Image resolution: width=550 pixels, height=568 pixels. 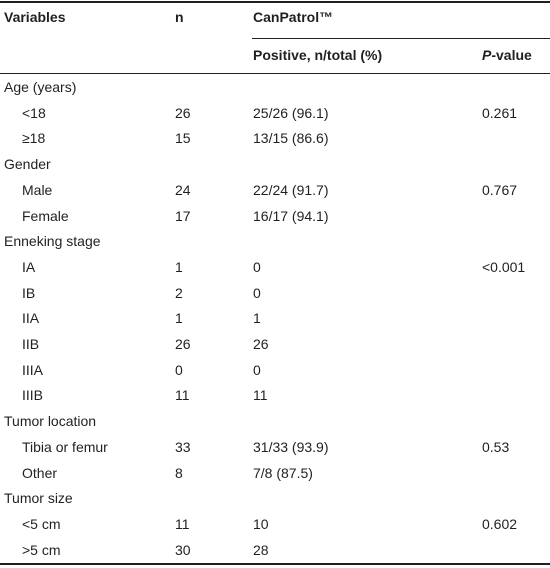 What do you see at coordinates (38, 498) in the screenshot?
I see `cell-variable: Tumor size` at bounding box center [38, 498].